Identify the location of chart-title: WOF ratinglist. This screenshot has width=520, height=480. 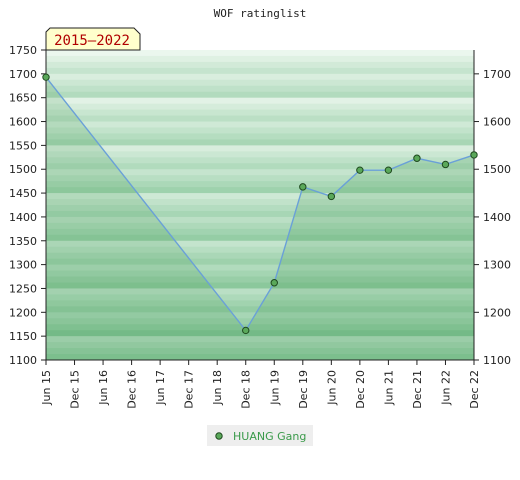
(260, 13).